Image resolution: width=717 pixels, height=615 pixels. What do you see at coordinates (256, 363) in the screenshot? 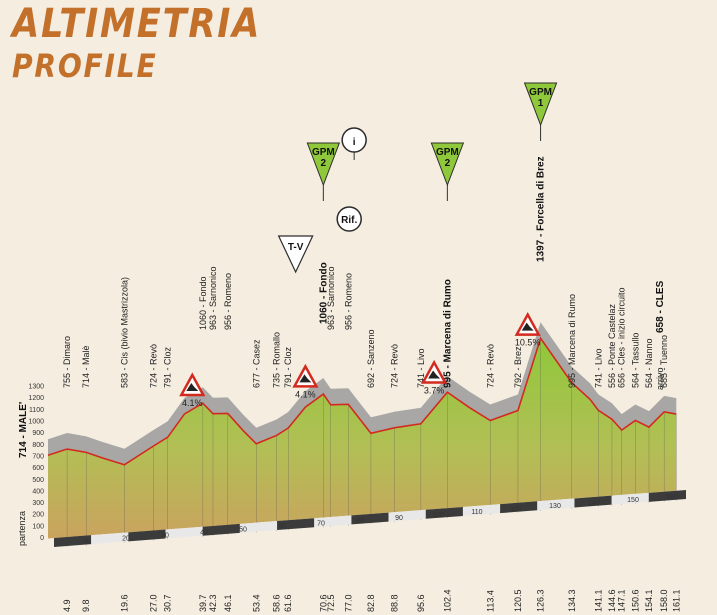
I see `place-label: 677 - Casez` at bounding box center [256, 363].